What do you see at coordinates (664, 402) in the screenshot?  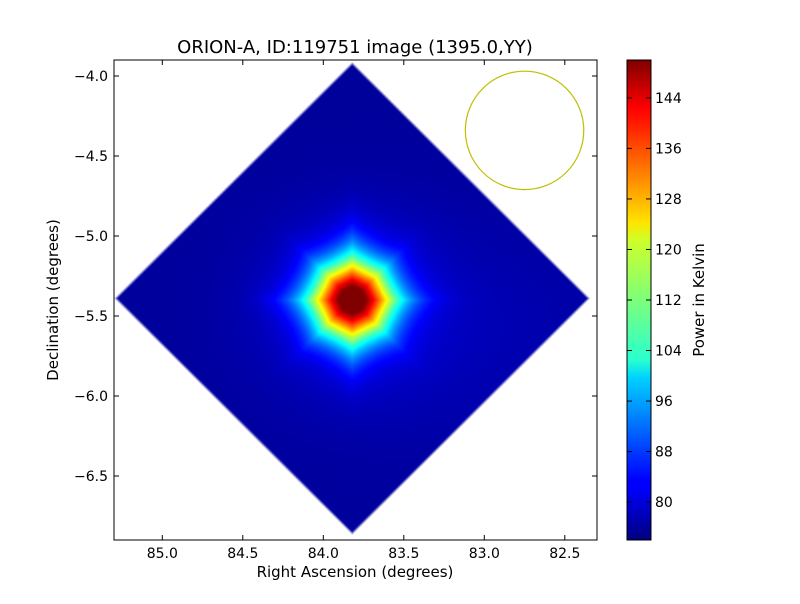 I see `colorbar-tick-label: 96` at bounding box center [664, 402].